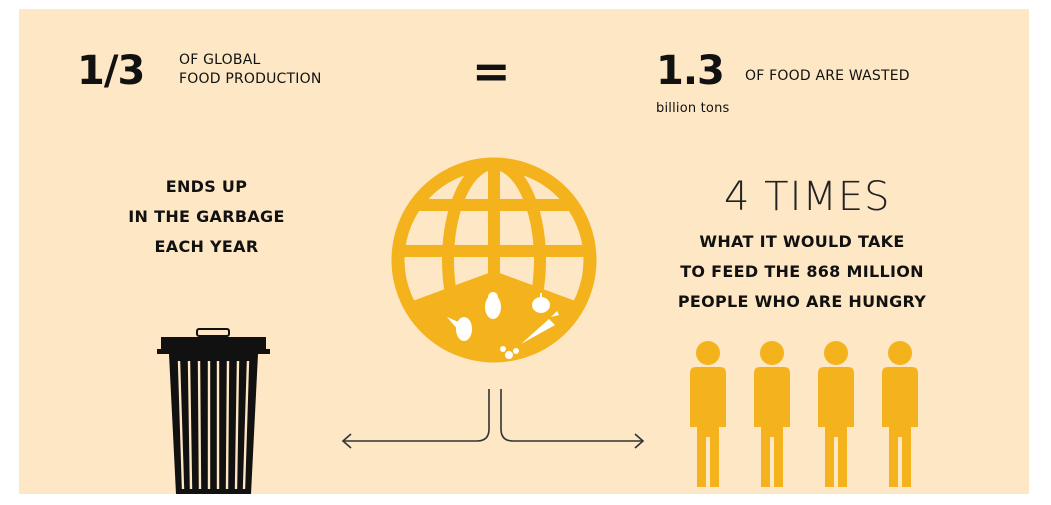  What do you see at coordinates (807, 197) in the screenshot?
I see `times-heading: 4 TIMES` at bounding box center [807, 197].